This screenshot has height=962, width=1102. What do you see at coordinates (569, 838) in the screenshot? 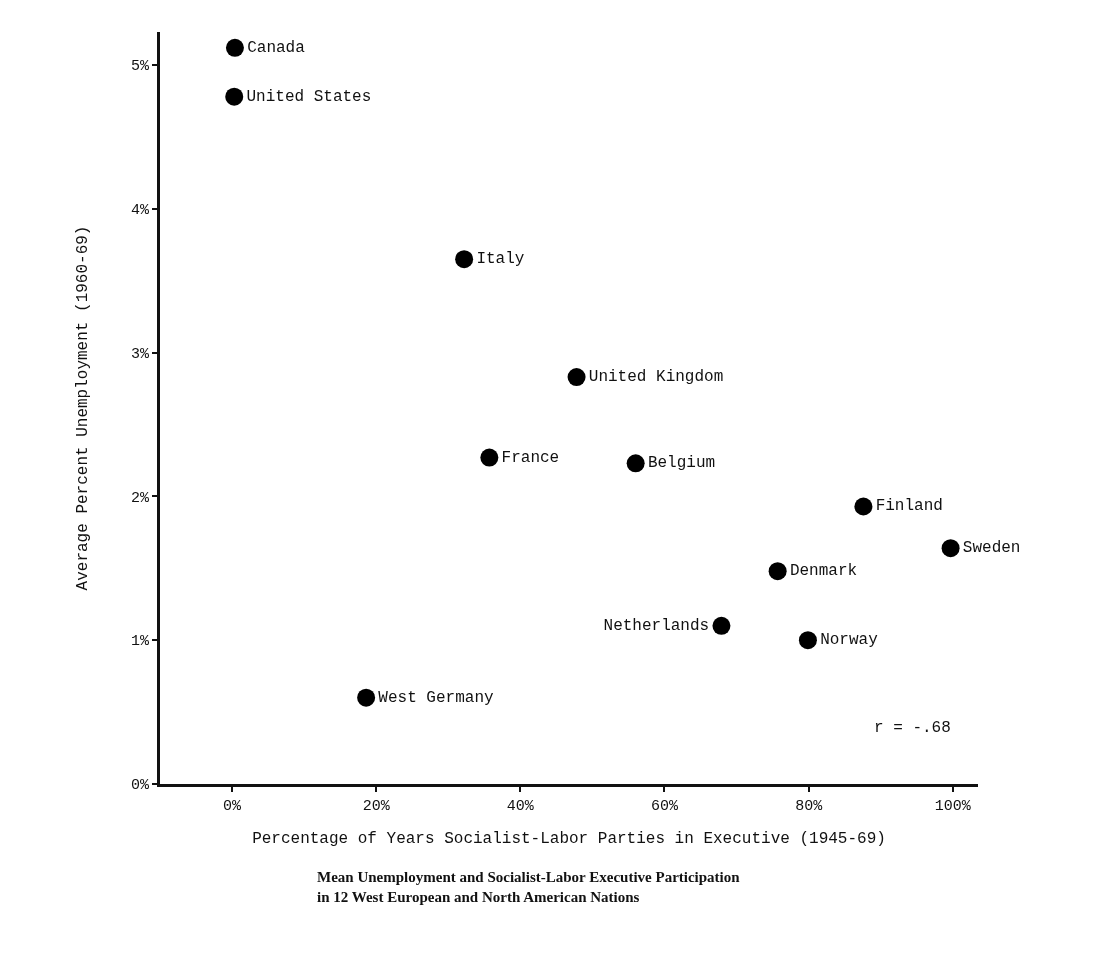
I see `x-axis-title: Percentage of Years Socialist-Labor Parties in Executive (1945-69)` at bounding box center [569, 838].